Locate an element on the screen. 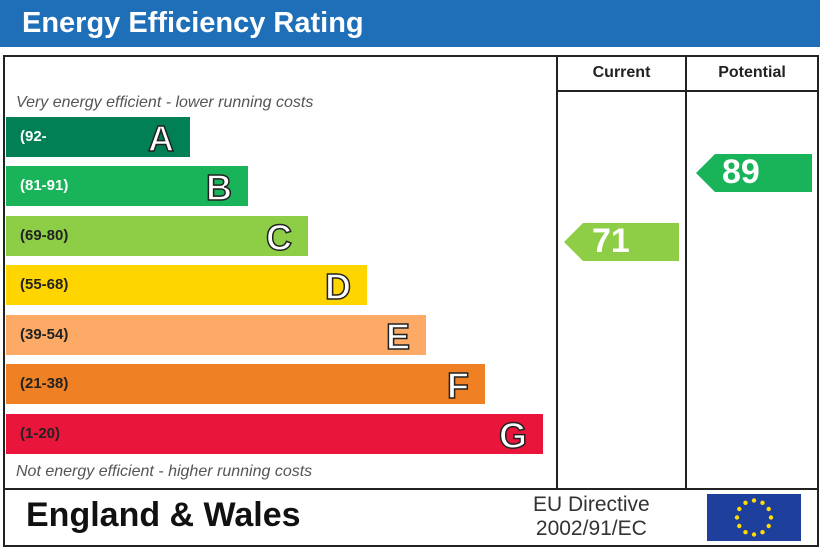 Image resolution: width=820 pixels, height=547 pixels. band-range: (69-80) is located at coordinates (44, 235).